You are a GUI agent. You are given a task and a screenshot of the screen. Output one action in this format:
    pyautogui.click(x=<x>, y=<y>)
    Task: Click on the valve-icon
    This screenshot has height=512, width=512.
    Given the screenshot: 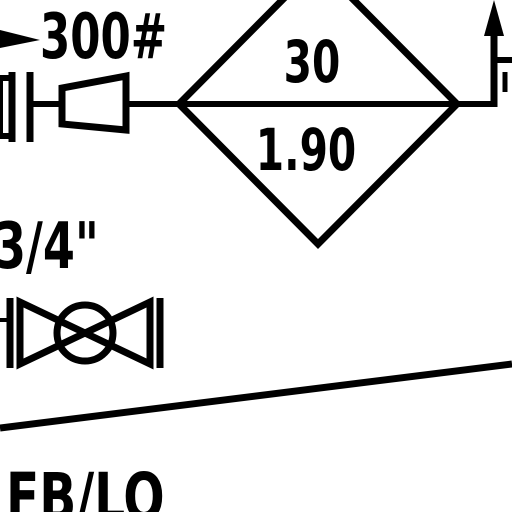 What is the action you would take?
    pyautogui.click(x=85, y=333)
    